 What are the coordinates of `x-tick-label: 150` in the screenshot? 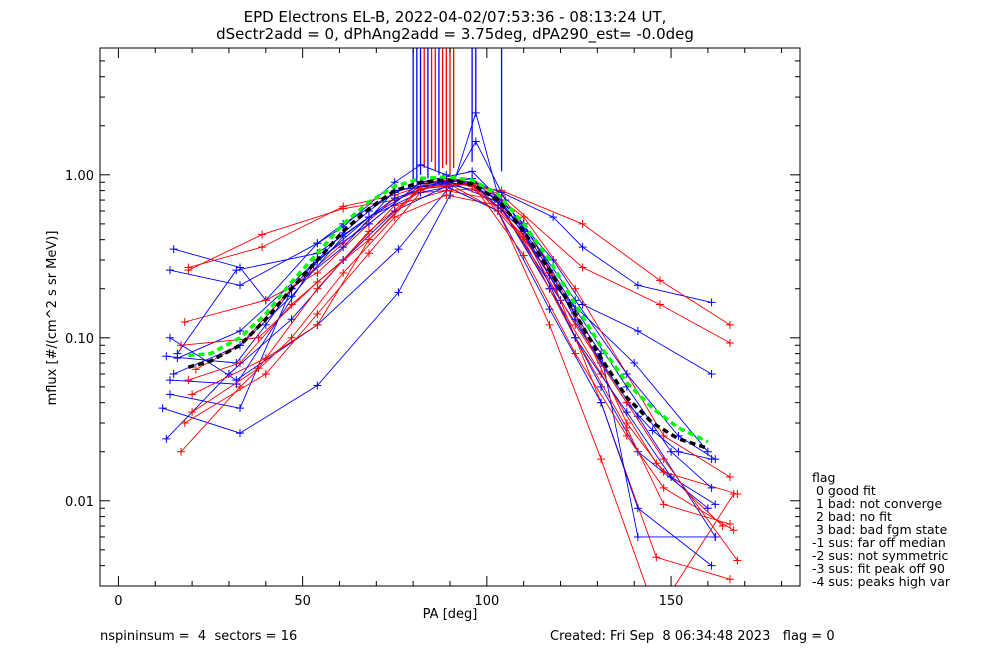 It's located at (671, 601).